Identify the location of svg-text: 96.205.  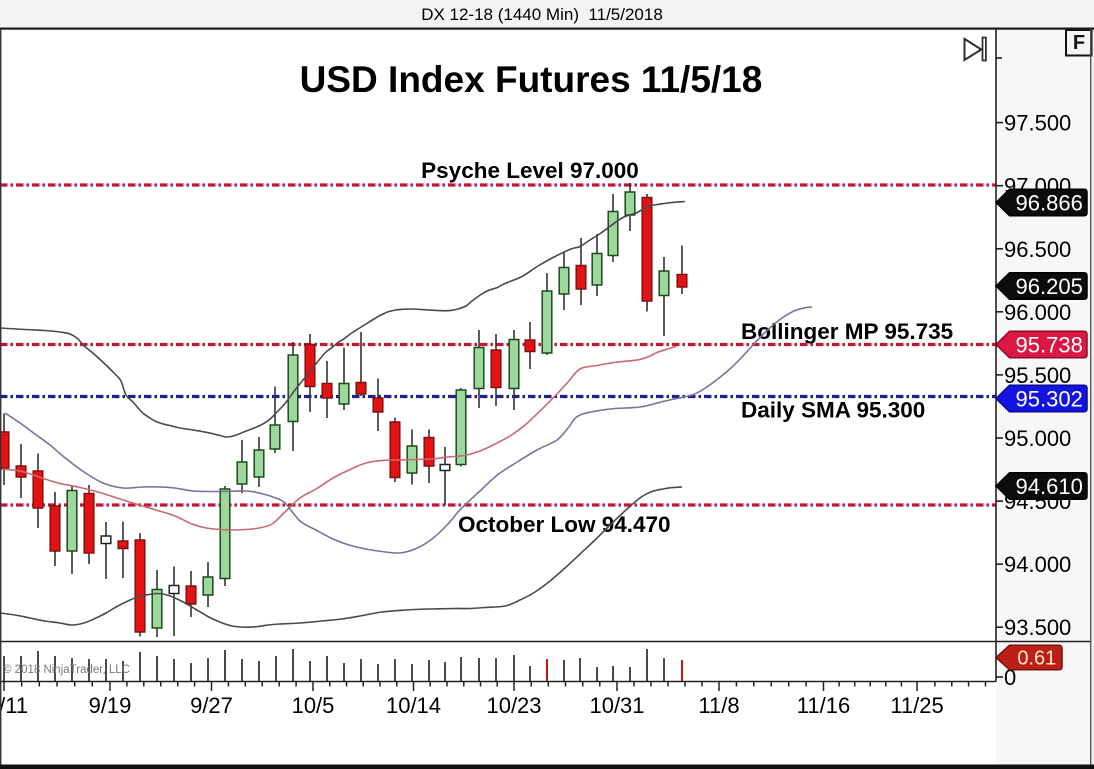
(1049, 286).